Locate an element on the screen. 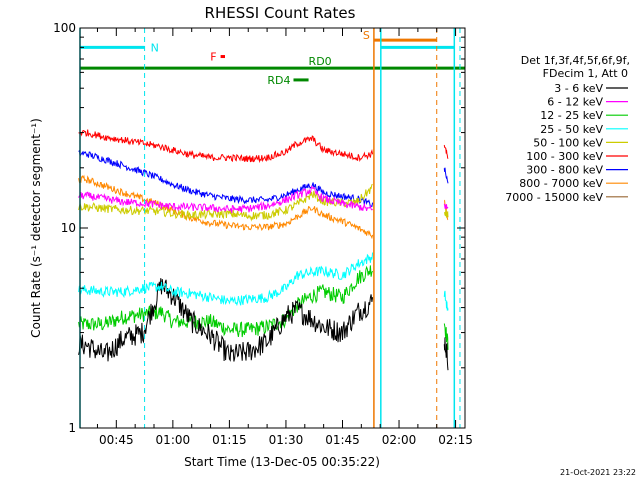 The image size is (640, 480). legend-header-line-2: FDecim 1, Att 0 is located at coordinates (585, 73).